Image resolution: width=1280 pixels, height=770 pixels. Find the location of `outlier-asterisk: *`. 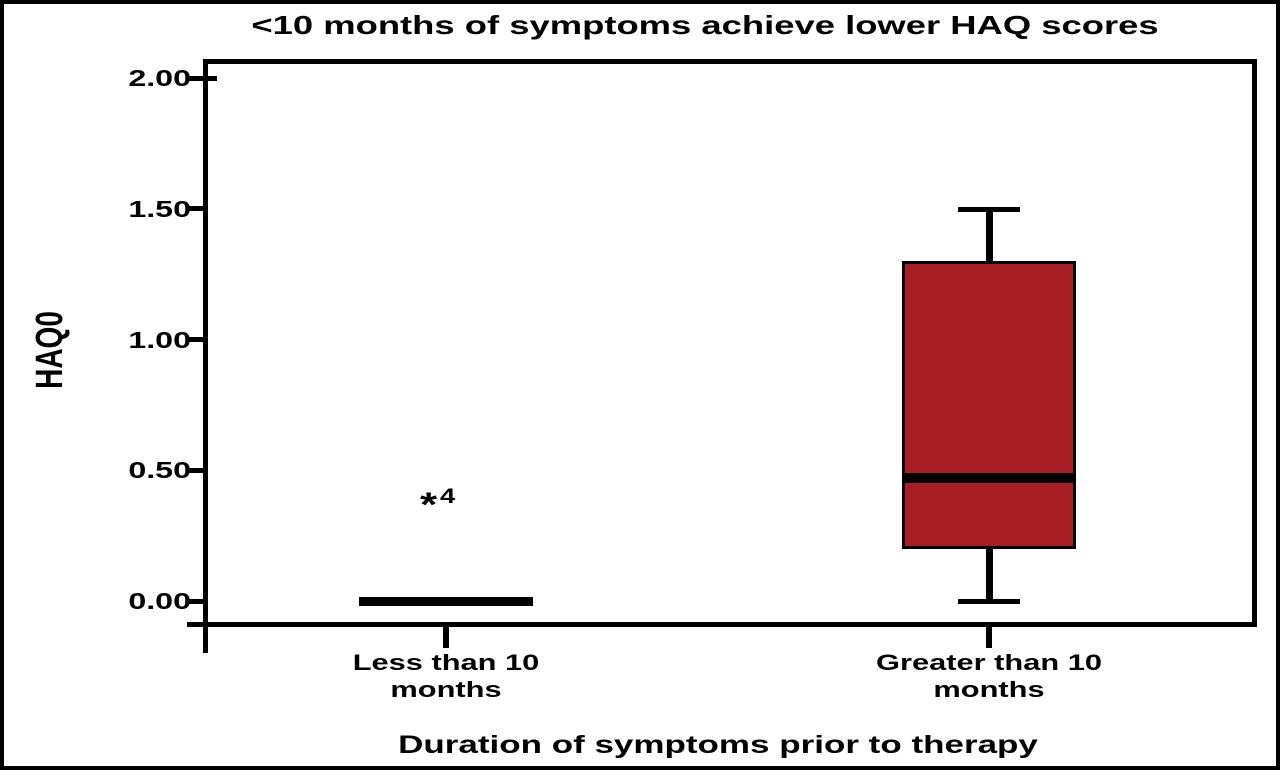

outlier-asterisk: * is located at coordinates (429, 504).